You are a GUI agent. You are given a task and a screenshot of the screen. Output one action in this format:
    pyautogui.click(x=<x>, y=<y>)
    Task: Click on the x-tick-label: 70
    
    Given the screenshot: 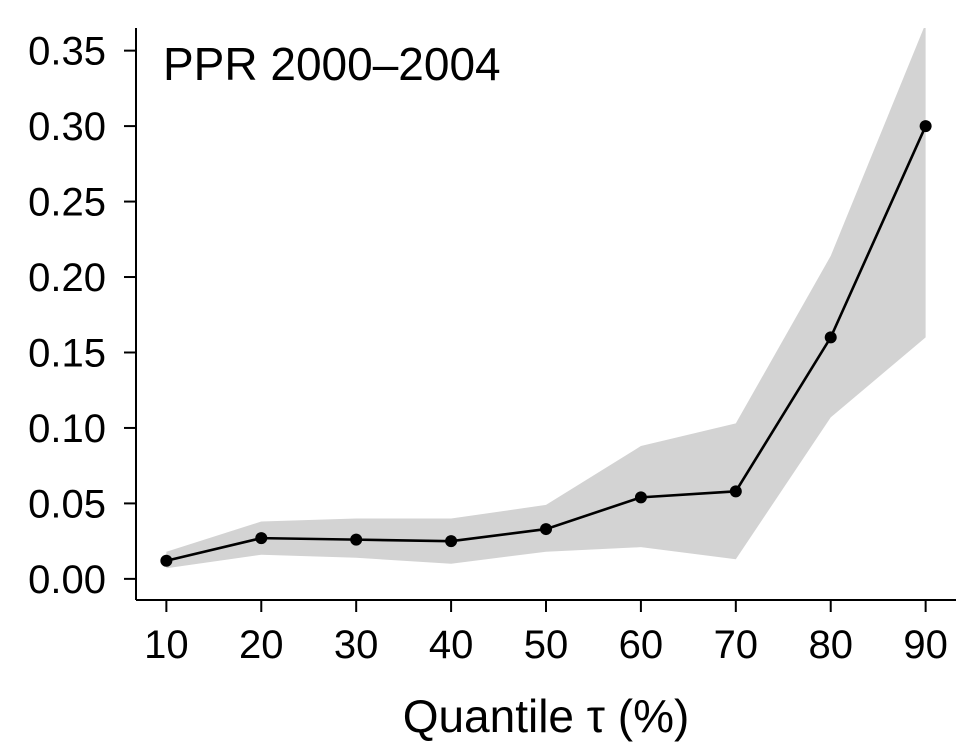 What is the action you would take?
    pyautogui.click(x=736, y=645)
    